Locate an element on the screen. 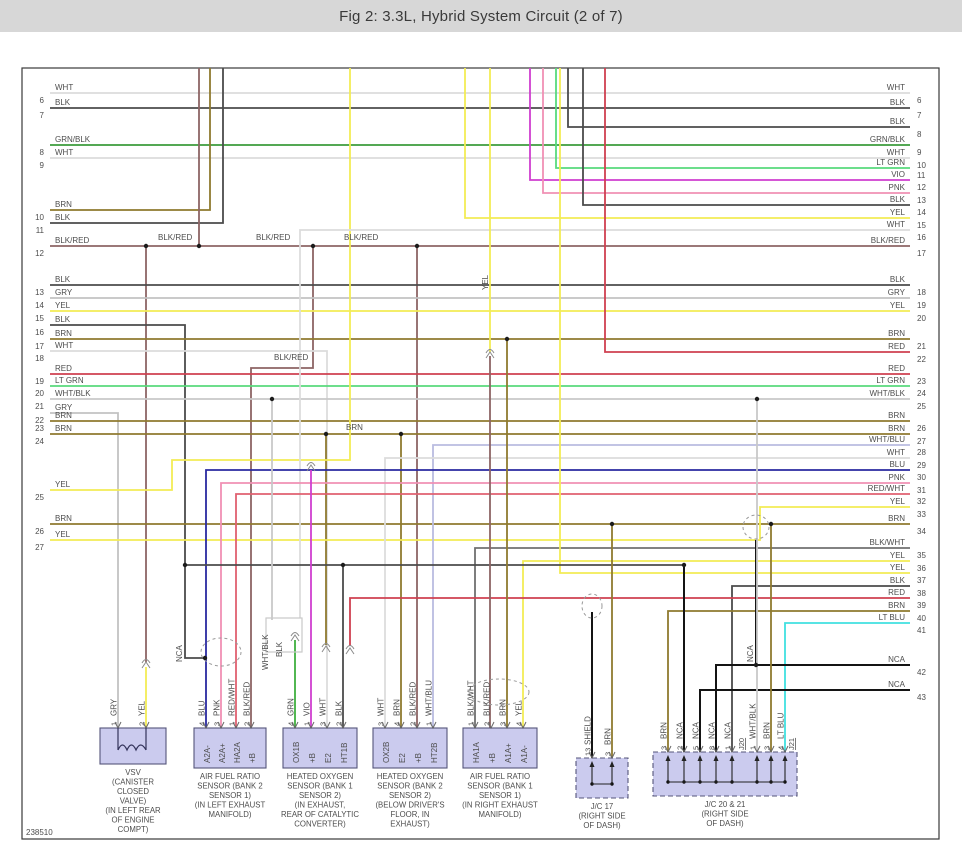  jc-tag-label: J21 is located at coordinates (791, 744).